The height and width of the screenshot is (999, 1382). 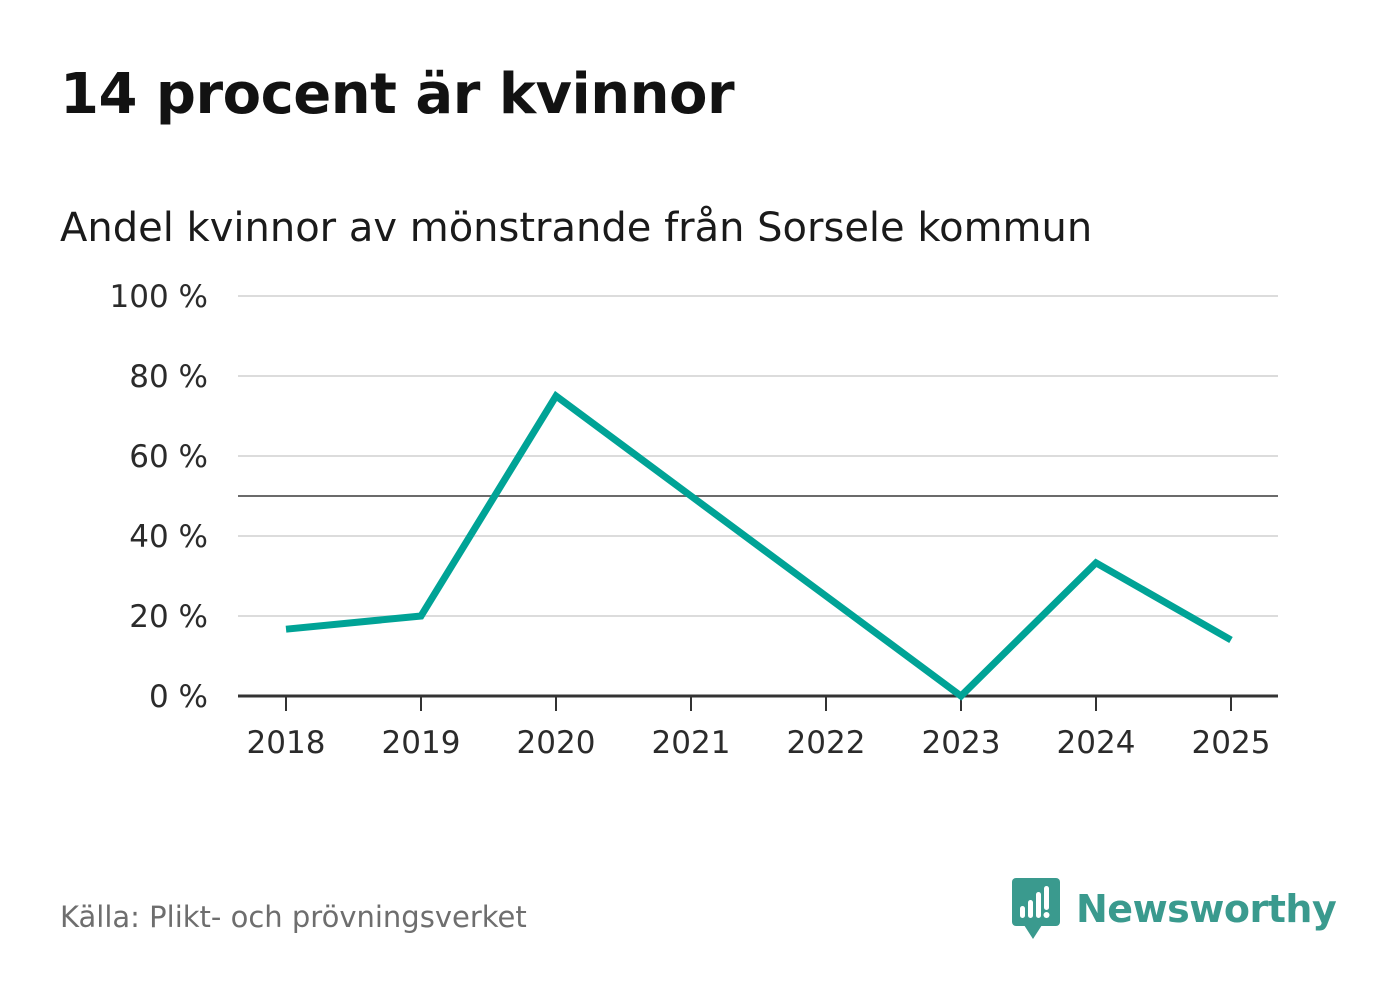 I want to click on y-tick-label: 20 %, so click(x=168, y=617).